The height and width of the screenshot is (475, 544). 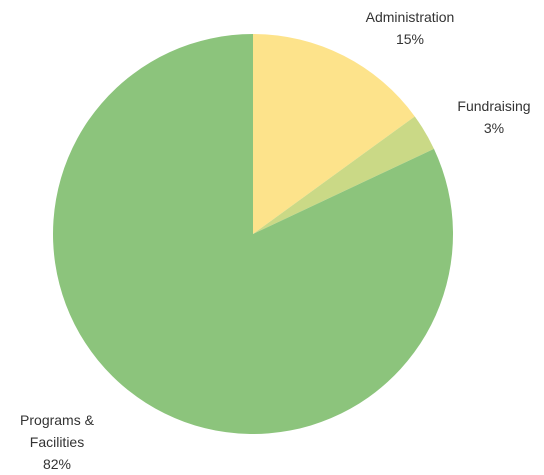 I want to click on pie-slice-administration, so click(x=334, y=134).